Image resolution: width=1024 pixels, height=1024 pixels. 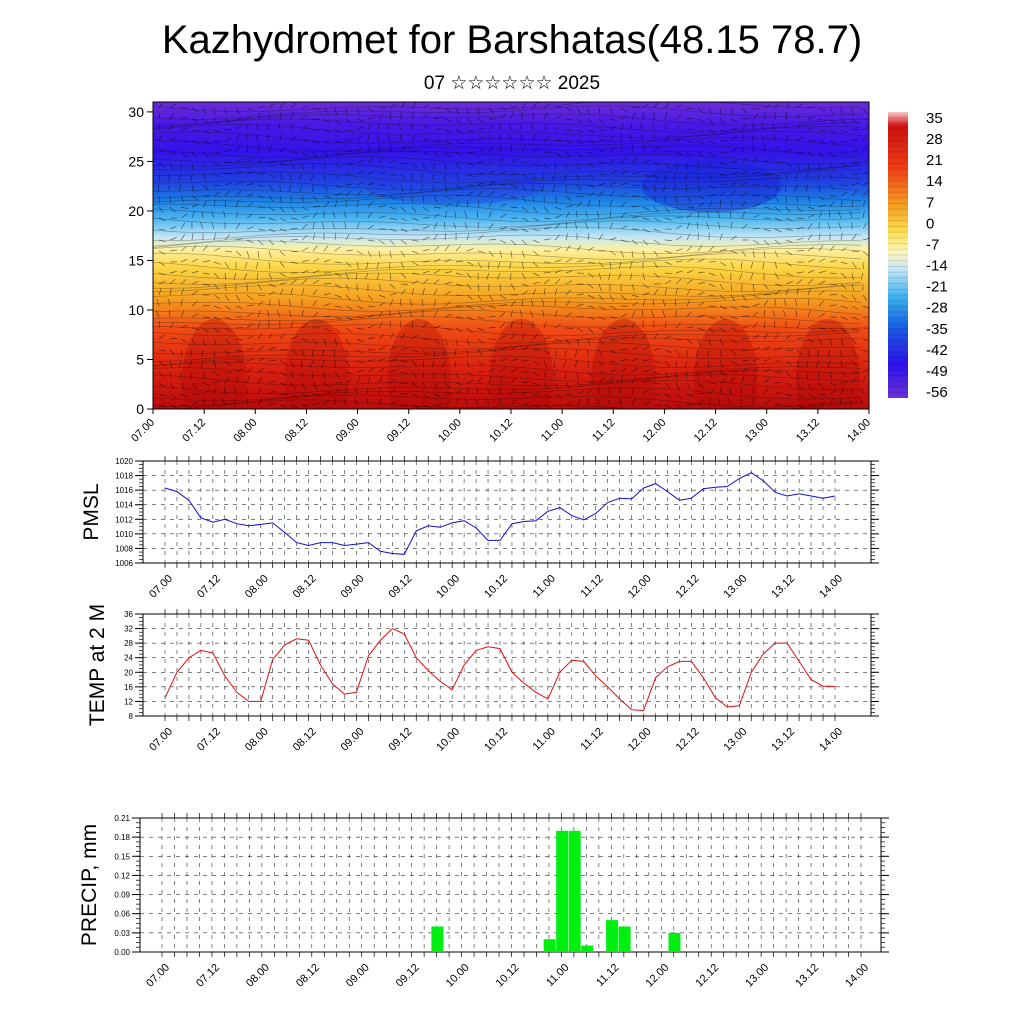 I want to click on y-tick-label: 0.06, so click(x=122, y=914).